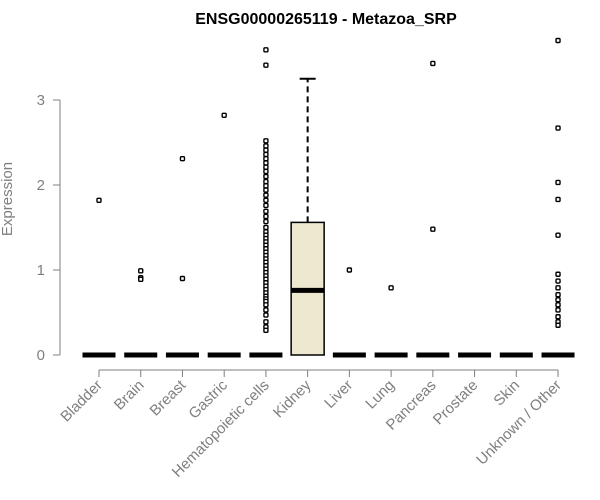 This screenshot has height=500, width=600. I want to click on x-tick-label: Breast, so click(168, 397).